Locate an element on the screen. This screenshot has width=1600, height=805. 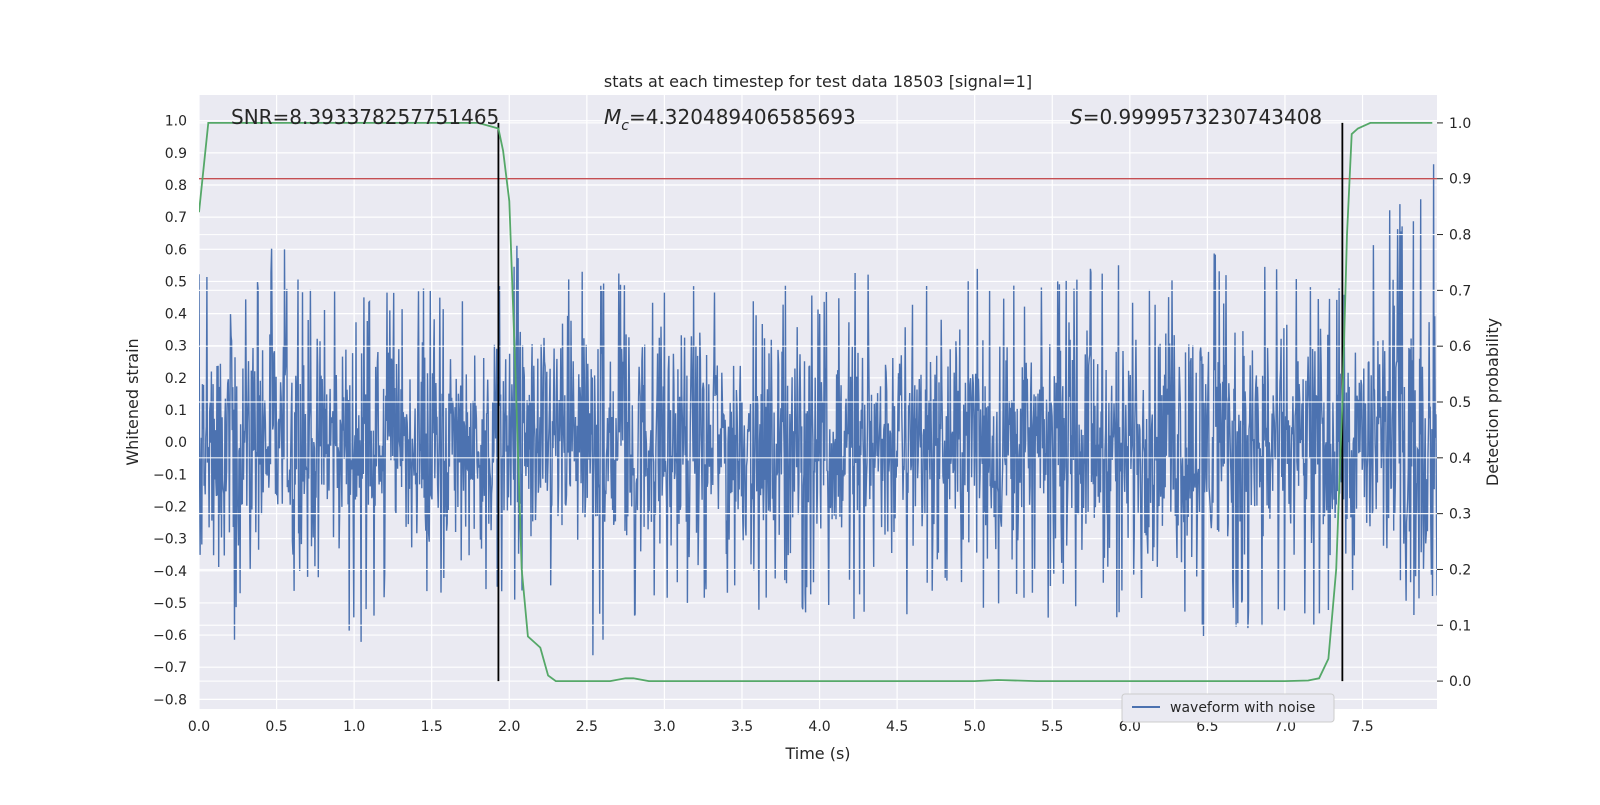
legend: waveform with noise is located at coordinates (1228, 708).